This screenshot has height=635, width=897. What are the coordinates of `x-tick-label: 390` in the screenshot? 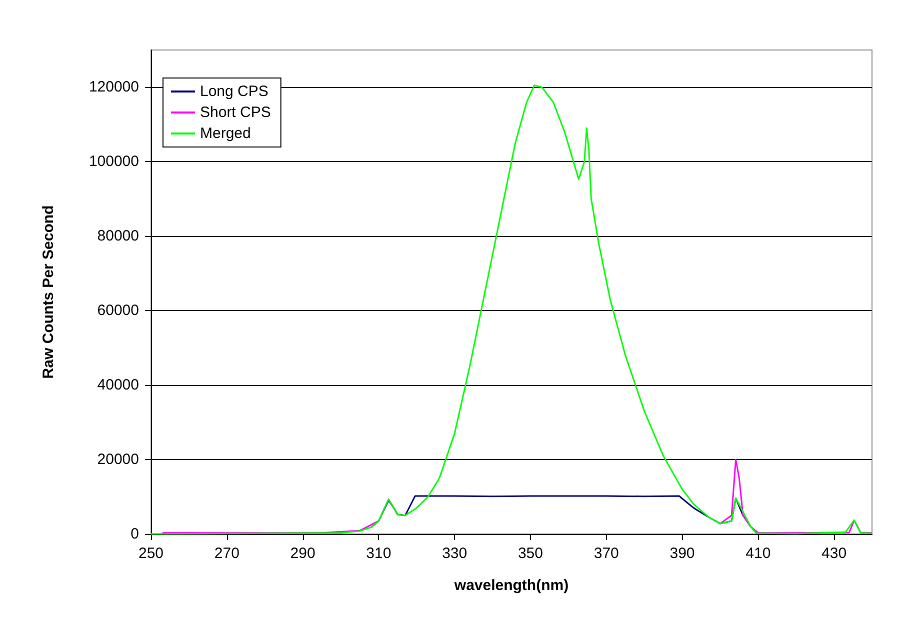 It's located at (682, 553).